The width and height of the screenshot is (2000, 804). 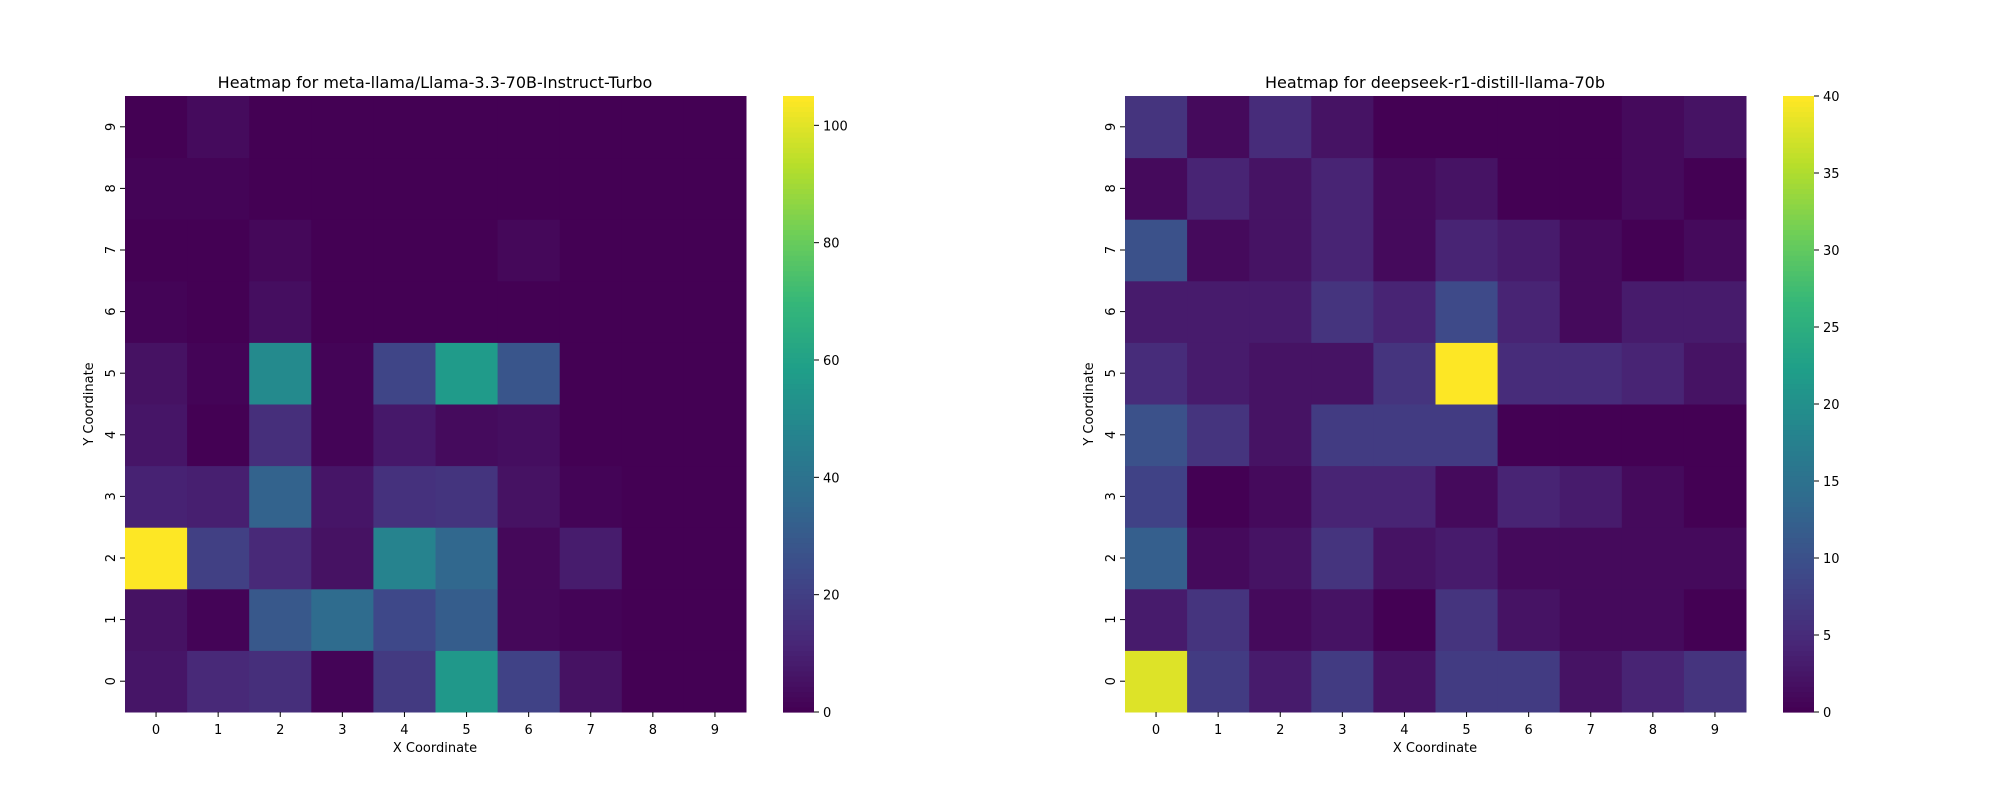 I want to click on y-tick-label: 1, so click(x=1111, y=619).